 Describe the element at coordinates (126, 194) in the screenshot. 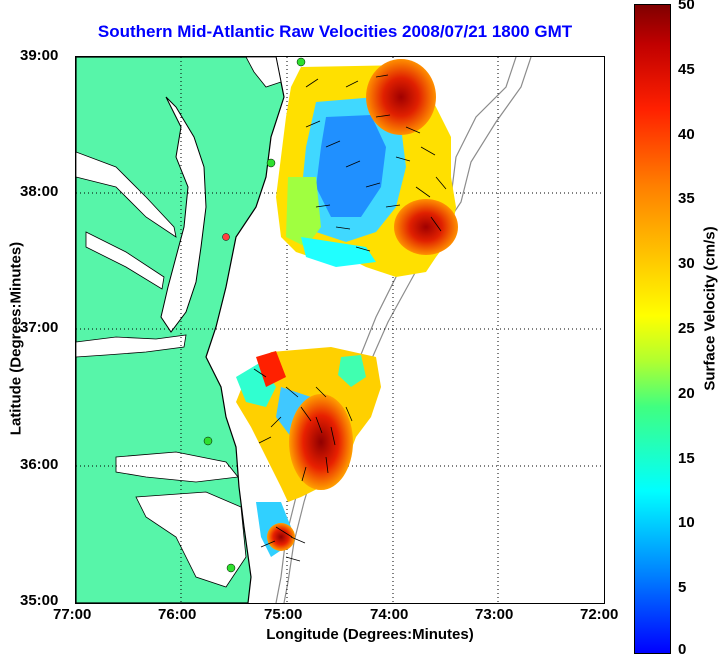

I see `potomac-river` at that location.